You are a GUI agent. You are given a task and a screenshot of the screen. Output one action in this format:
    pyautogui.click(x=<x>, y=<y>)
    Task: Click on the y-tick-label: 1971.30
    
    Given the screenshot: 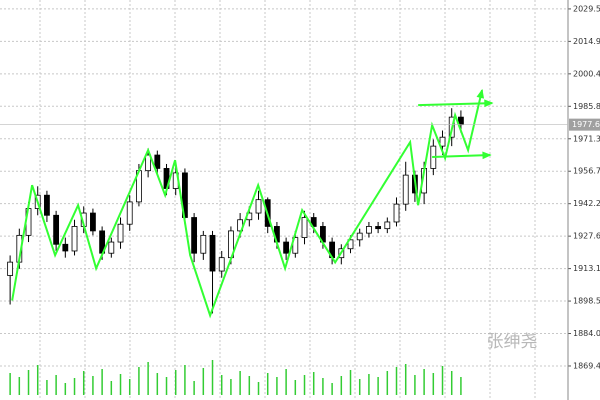 What is the action you would take?
    pyautogui.click(x=586, y=138)
    